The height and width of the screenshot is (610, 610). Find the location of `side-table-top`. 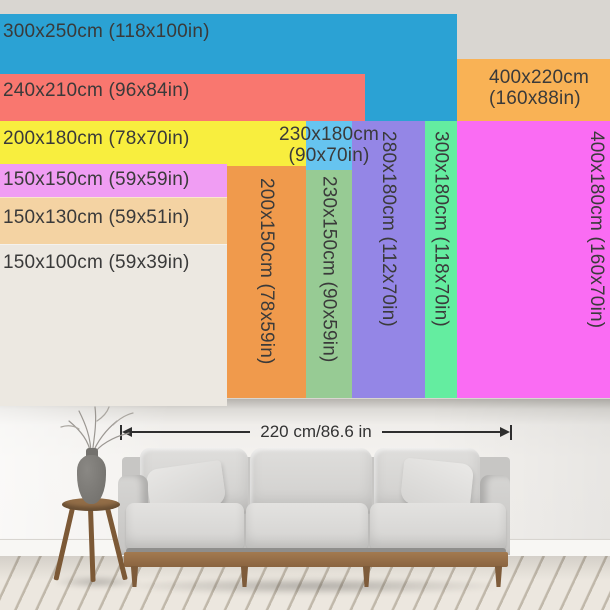

side-table-top is located at coordinates (91, 504).